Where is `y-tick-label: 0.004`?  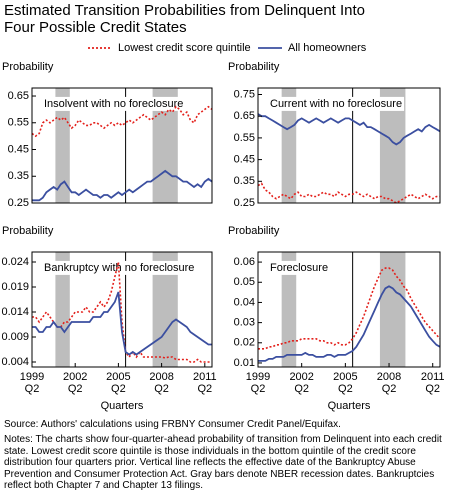 y-tick-label: 0.004 is located at coordinates (15, 362).